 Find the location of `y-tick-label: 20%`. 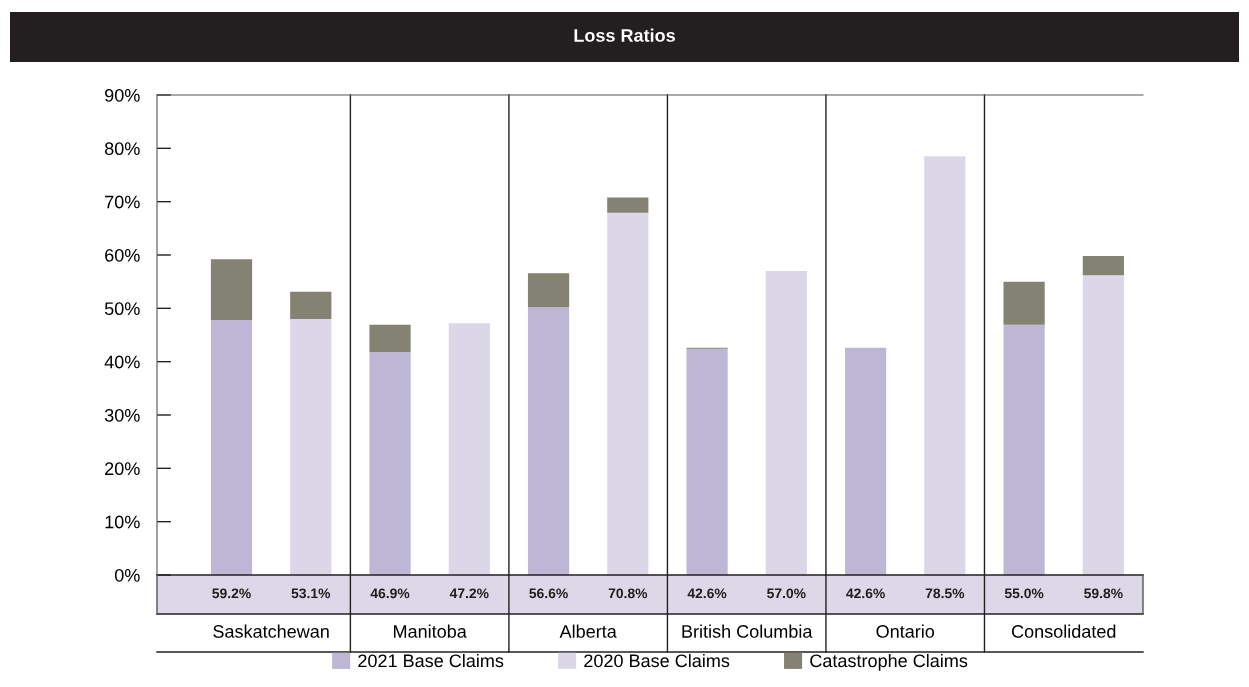

y-tick-label: 20% is located at coordinates (122, 469).